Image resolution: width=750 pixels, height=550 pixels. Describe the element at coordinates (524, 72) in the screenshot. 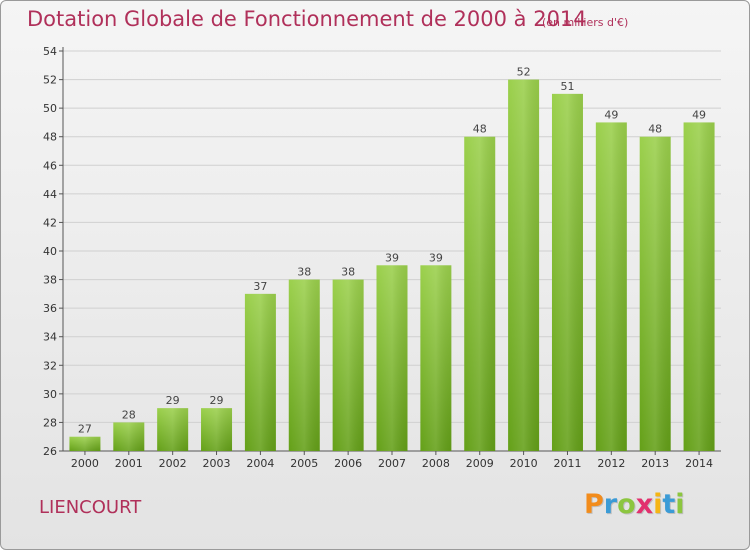

I see `data-label: 52` at that location.